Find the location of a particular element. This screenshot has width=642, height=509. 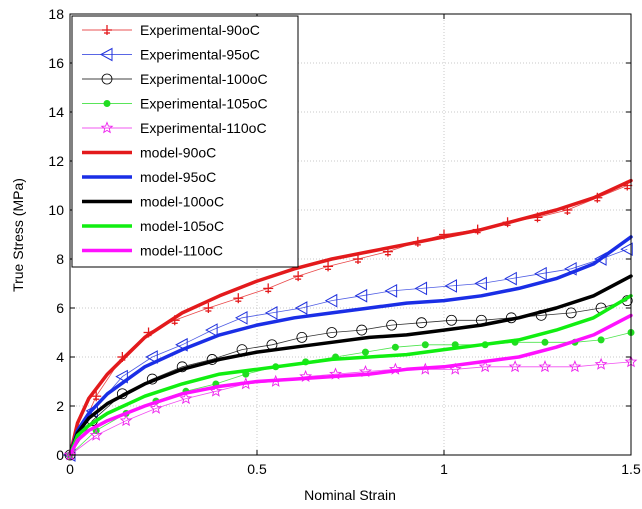

legend-label: Experimental-90oC is located at coordinates (200, 30).